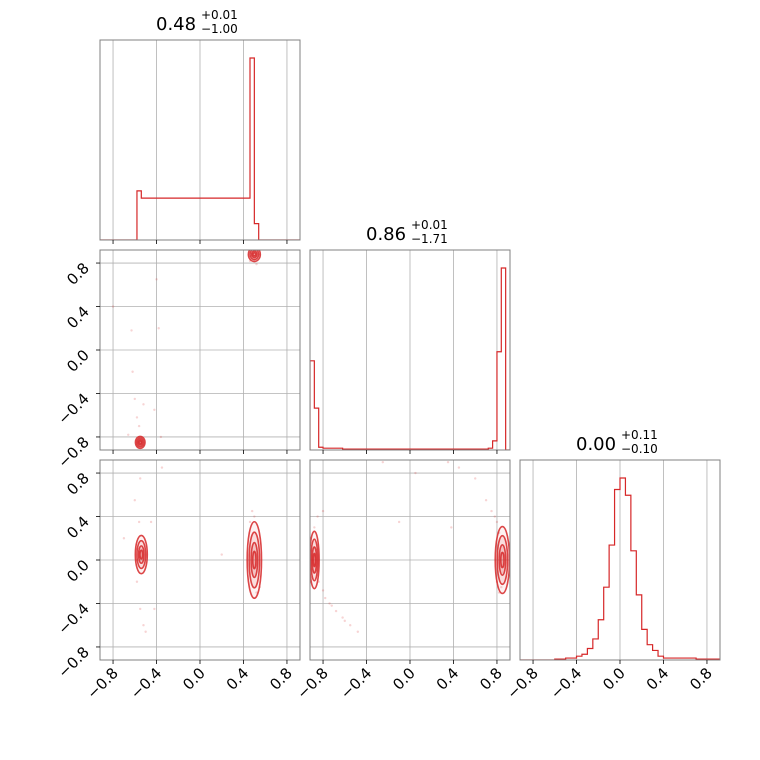  Describe the element at coordinates (200, 148) in the screenshot. I see `marginal-1-marks` at that location.